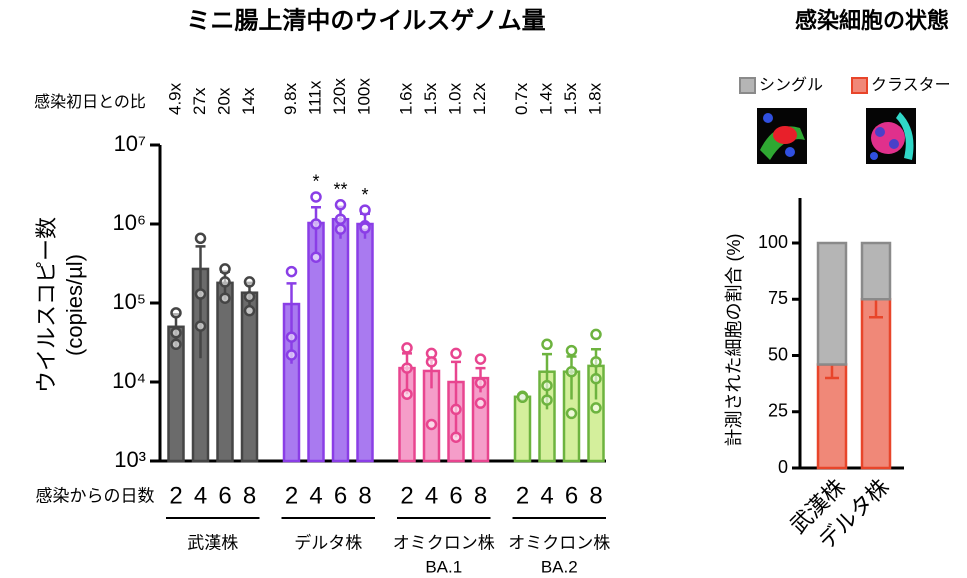 The width and height of the screenshot is (967, 578). What do you see at coordinates (872, 20) in the screenshot?
I see `chart-title: 感染細胞の状態` at bounding box center [872, 20].